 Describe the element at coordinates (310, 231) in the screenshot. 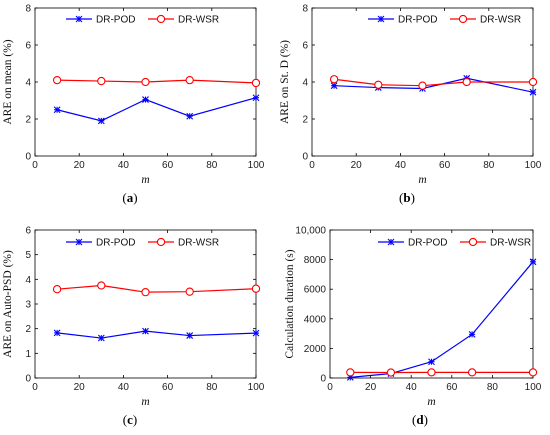

I see `y-tick-label: 10,000` at that location.